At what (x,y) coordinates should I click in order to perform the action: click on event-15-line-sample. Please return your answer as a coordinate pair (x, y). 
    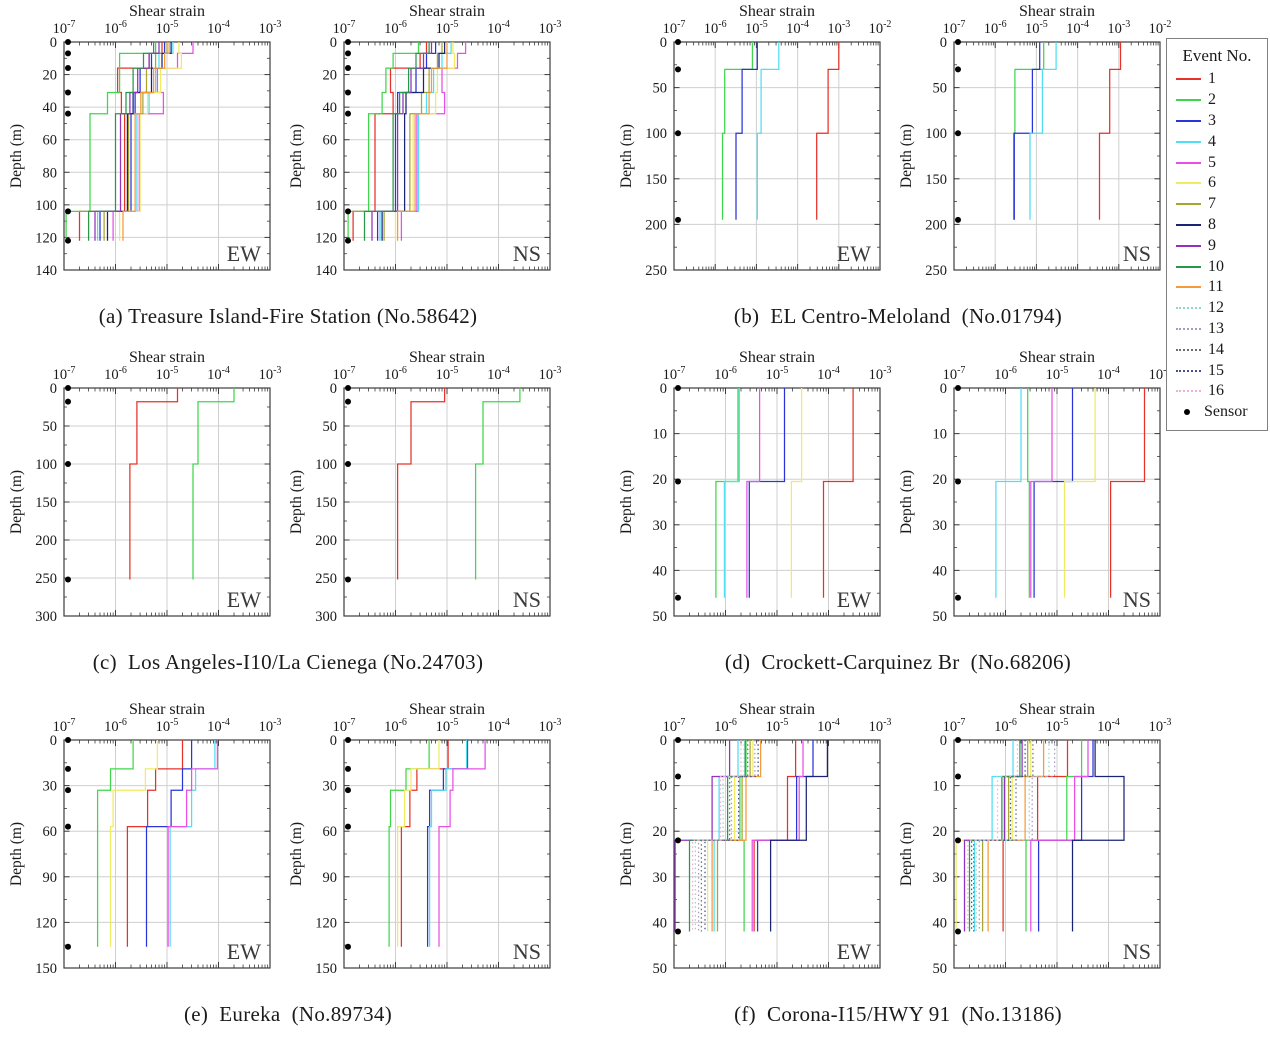
    Looking at the image, I should click on (1188, 370).